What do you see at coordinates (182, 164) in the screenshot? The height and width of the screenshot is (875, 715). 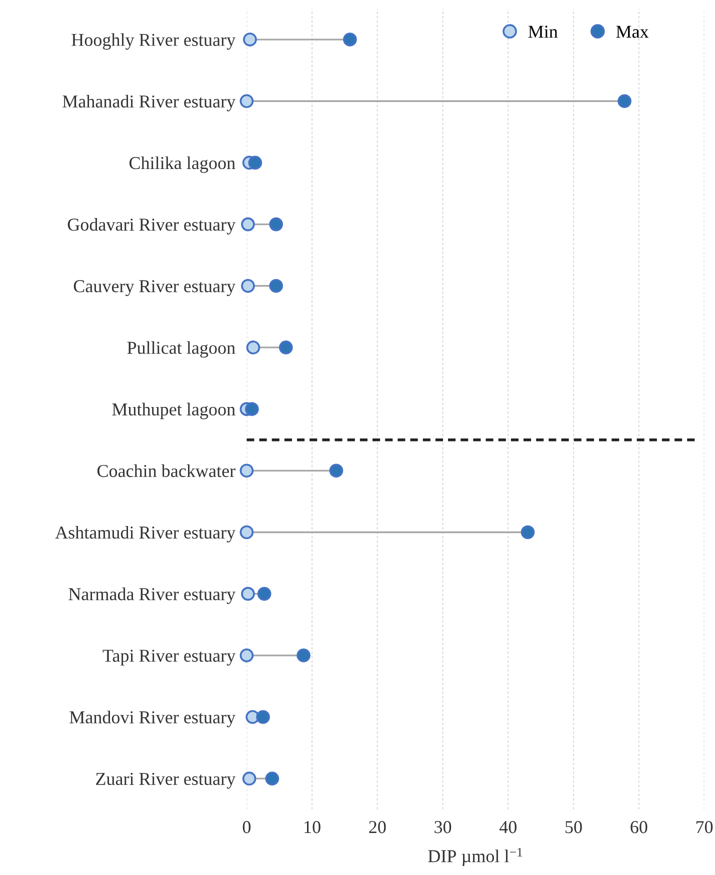 I see `y-tick-label: Chilika lagoon` at bounding box center [182, 164].